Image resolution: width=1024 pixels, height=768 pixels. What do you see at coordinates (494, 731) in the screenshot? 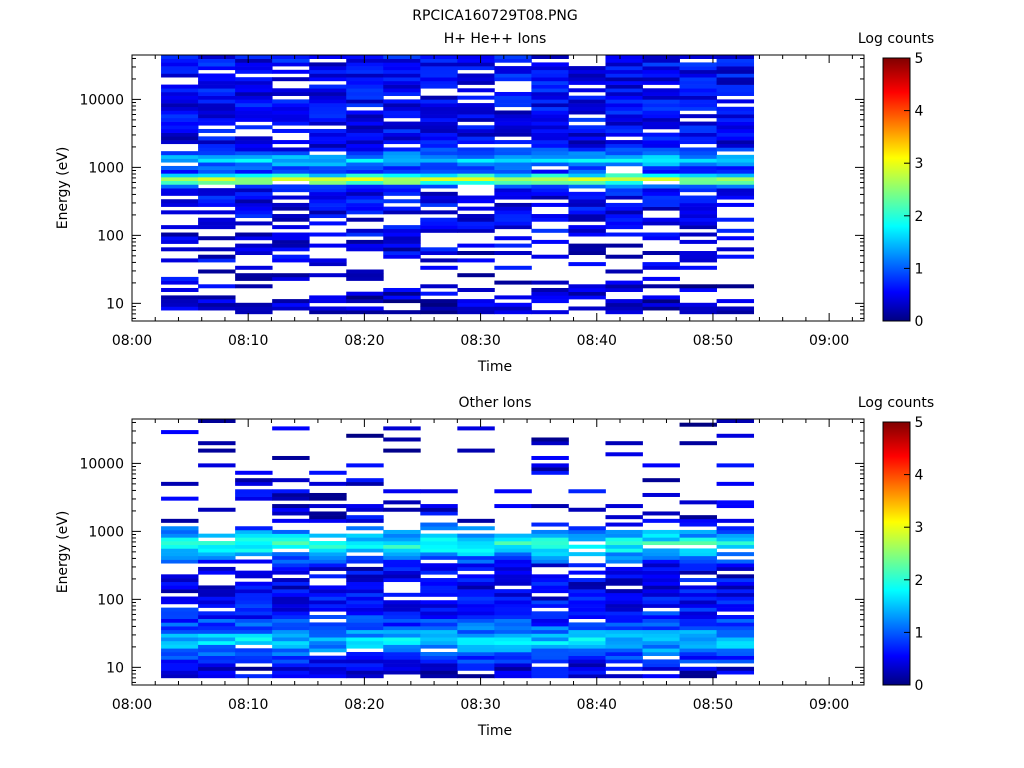
I see `x-axis-label: Time` at bounding box center [494, 731].